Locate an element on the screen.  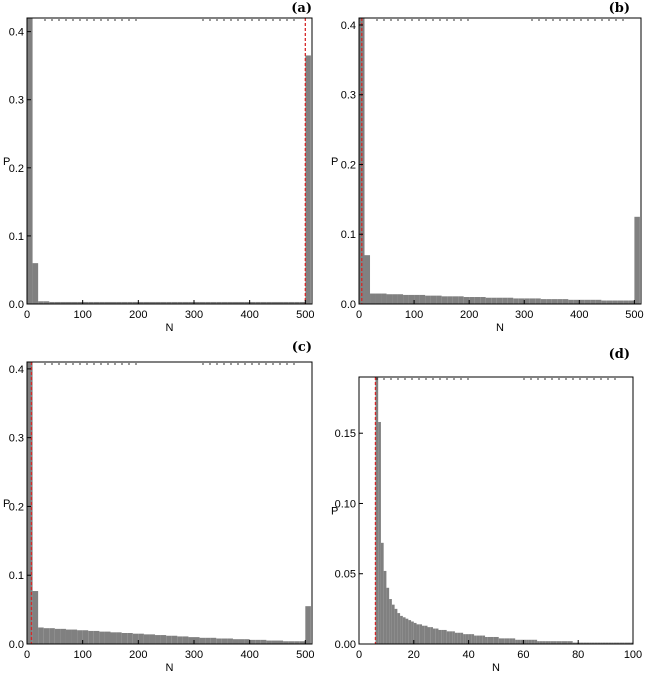
panel-a-title: (a) is located at coordinates (301, 8).